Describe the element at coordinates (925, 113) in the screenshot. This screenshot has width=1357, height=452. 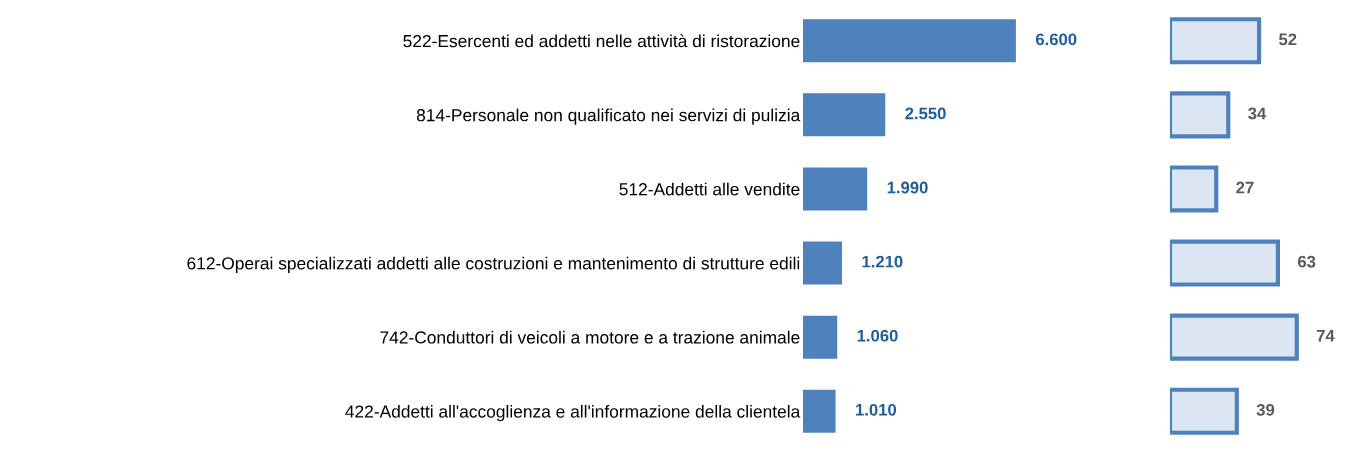
I see `data-label: 2.550` at that location.